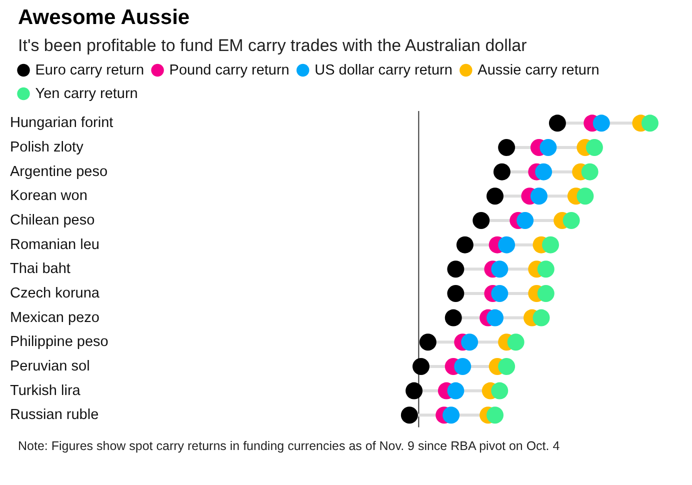 The height and width of the screenshot is (485, 692). Describe the element at coordinates (40, 269) in the screenshot. I see `y-tick-label: Thai baht` at that location.